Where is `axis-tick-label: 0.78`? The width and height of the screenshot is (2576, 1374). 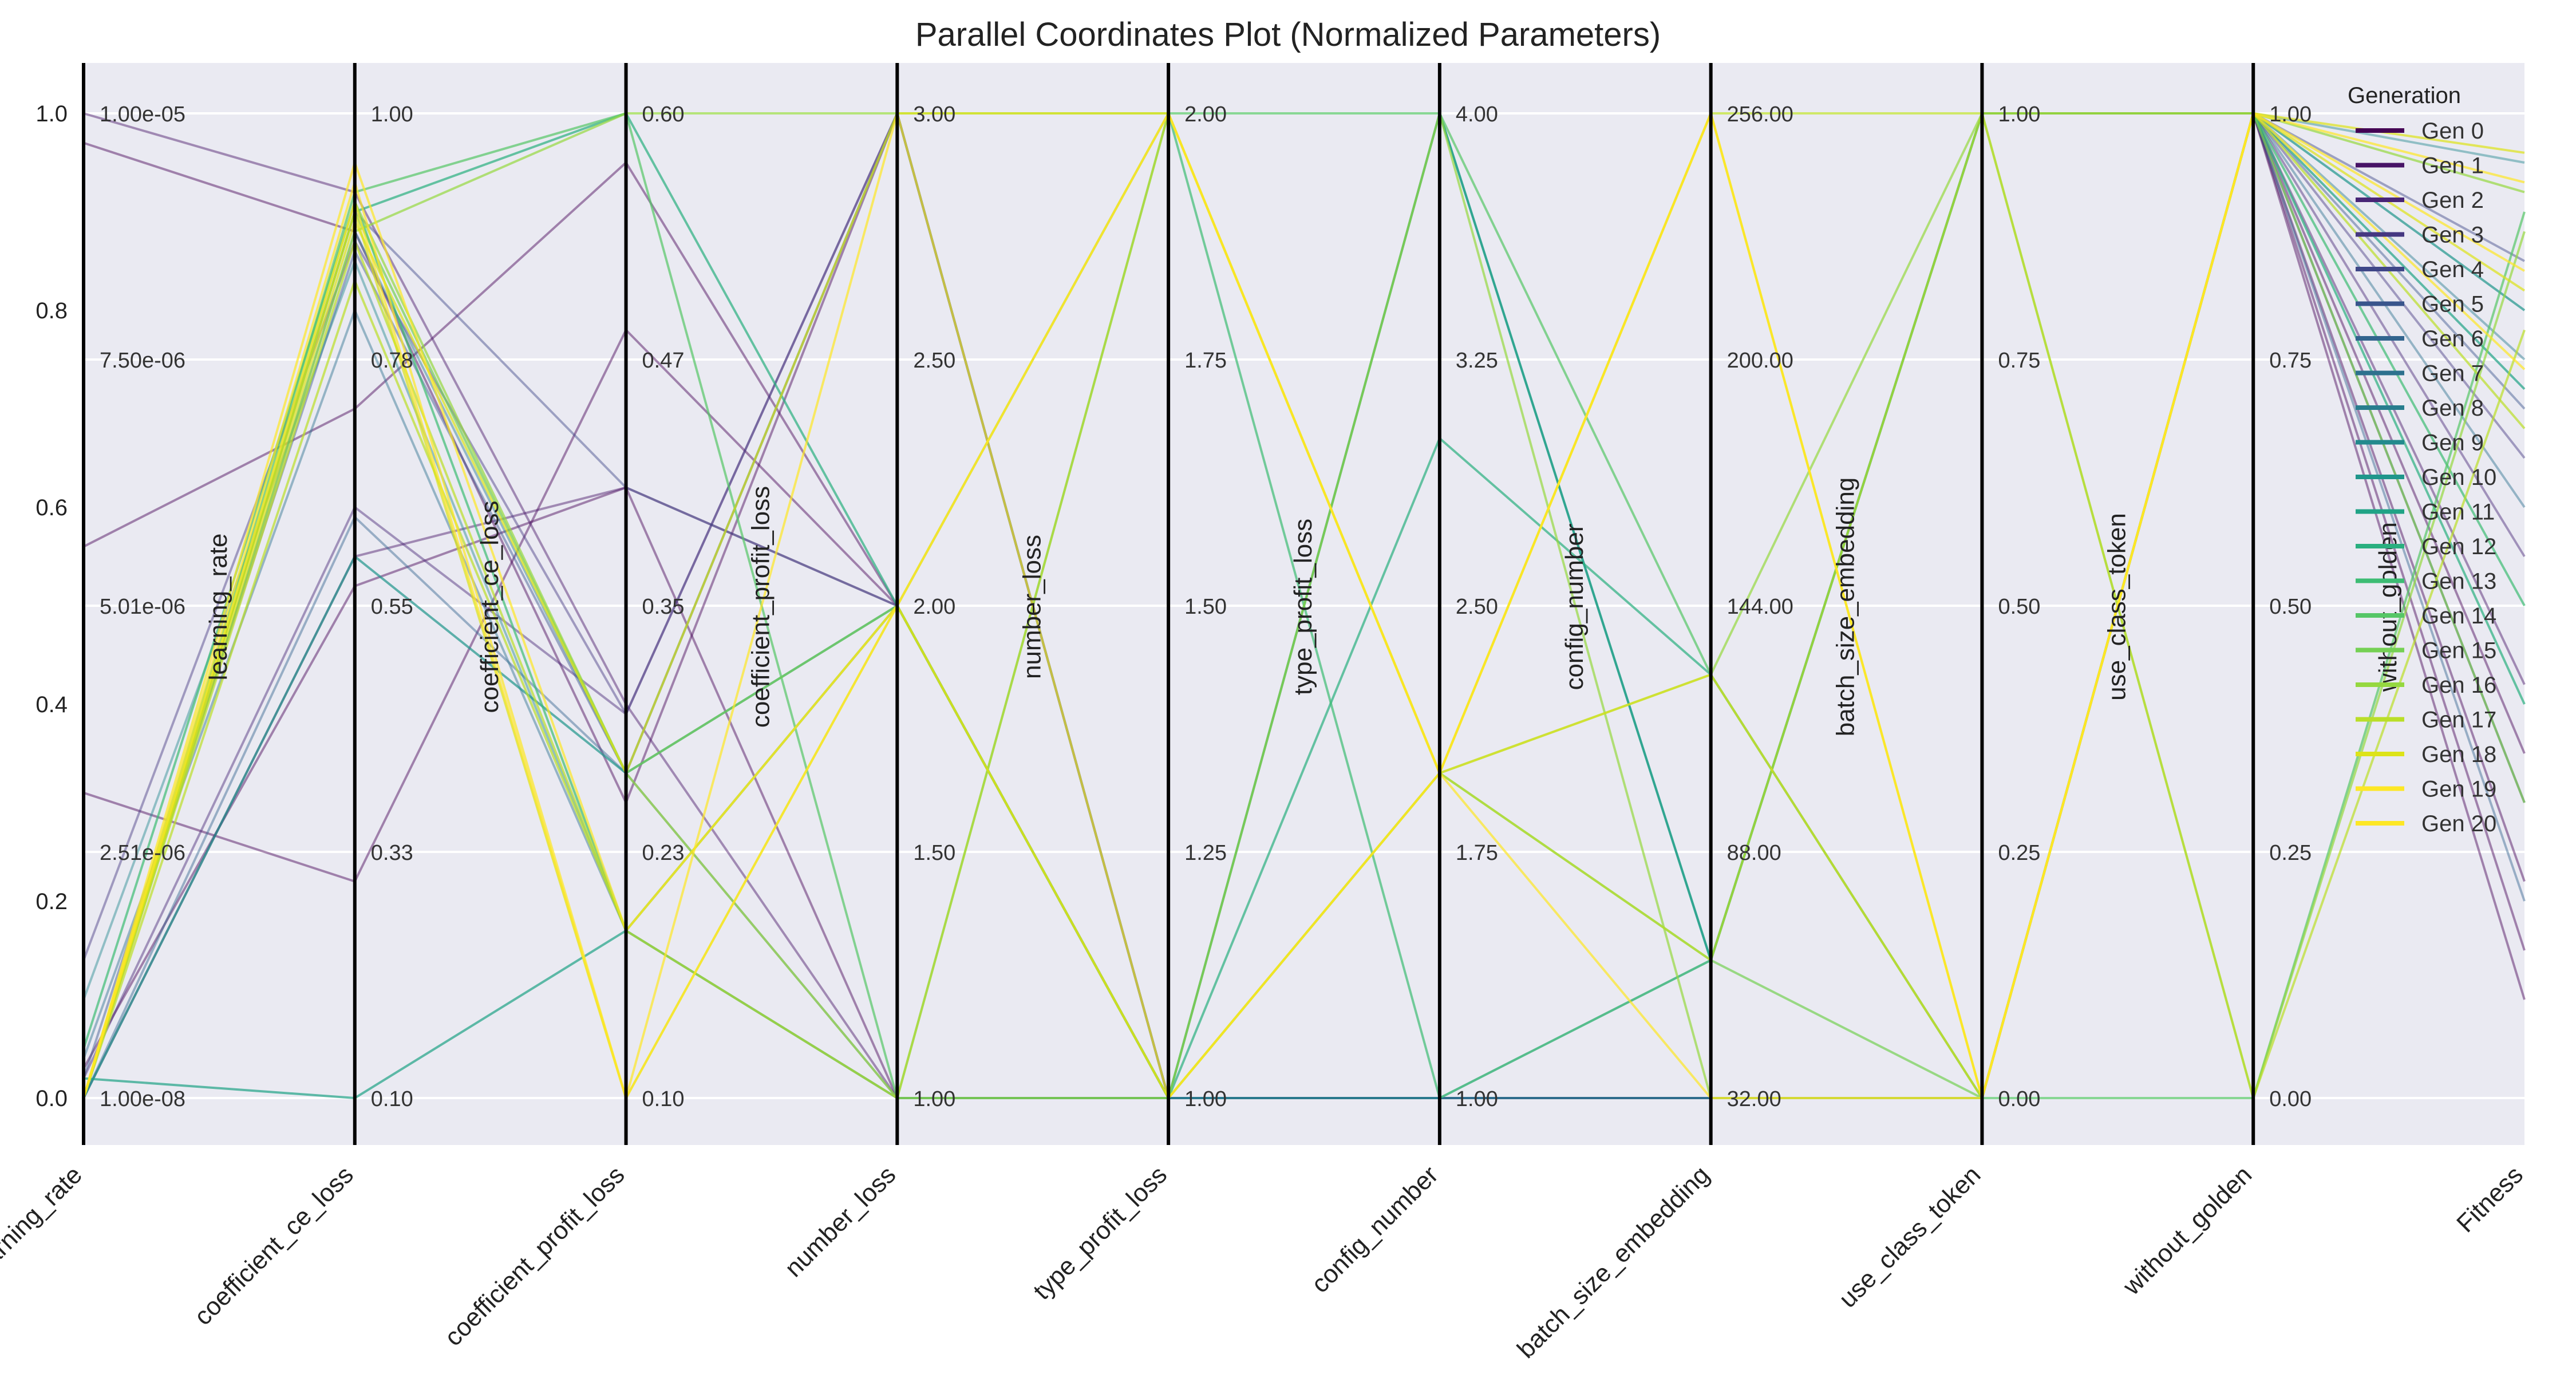 axis-tick-label: 0.78 is located at coordinates (392, 361).